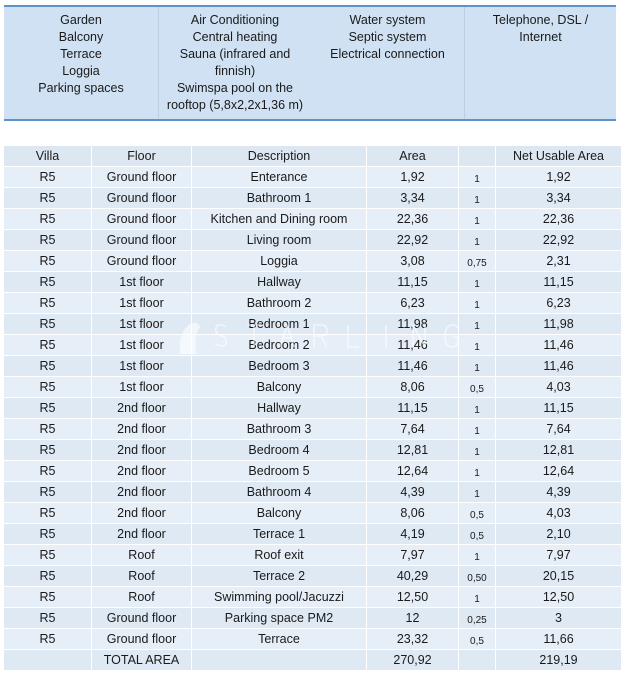  I want to click on table-row: R5 1st floor Bedroom 2 11,46 1 11,46, so click(312, 345).